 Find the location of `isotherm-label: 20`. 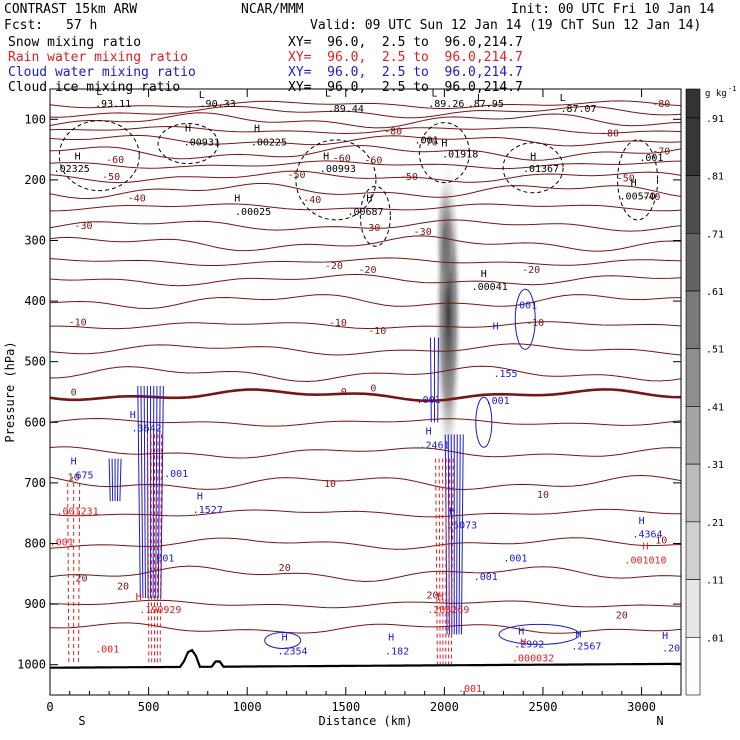

isotherm-label: 20 is located at coordinates (285, 568).